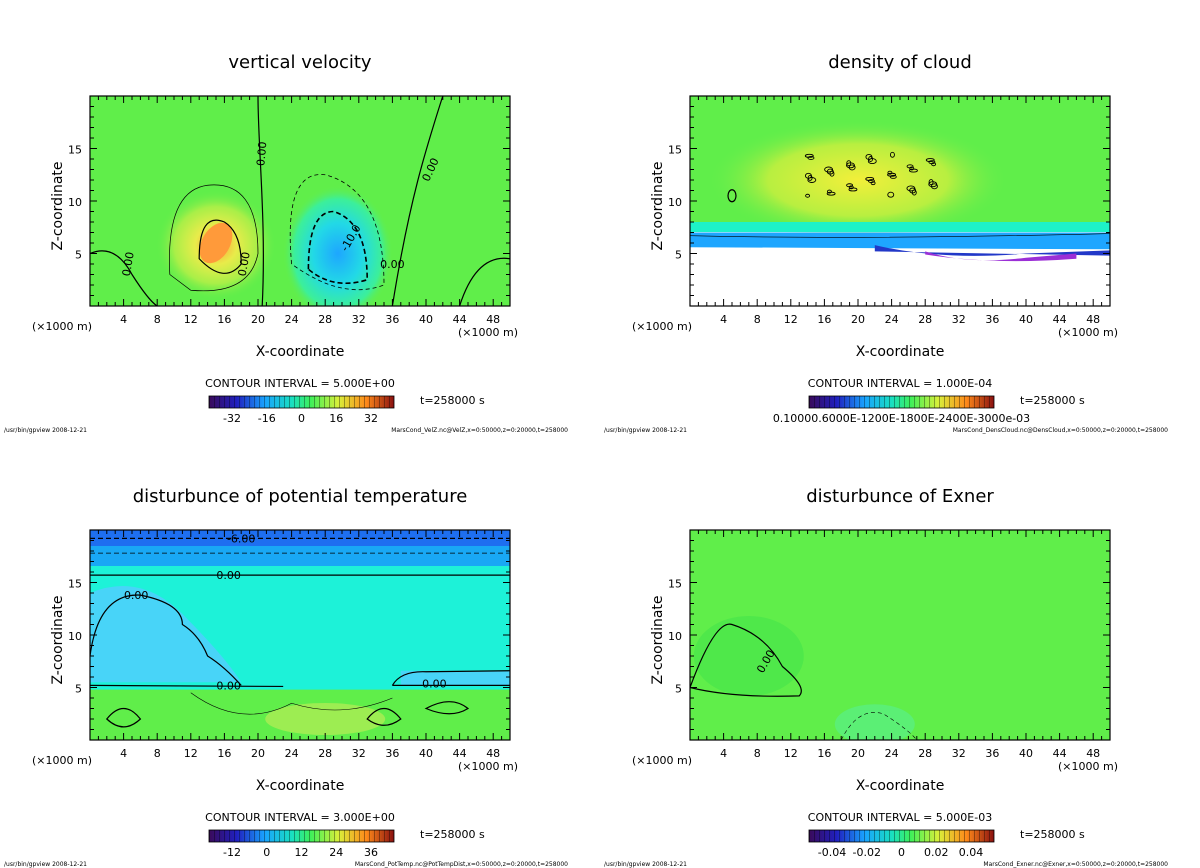 Image resolution: width=1200 pixels, height=868 pixels. I want to click on downdraft-region, so click(337, 245).